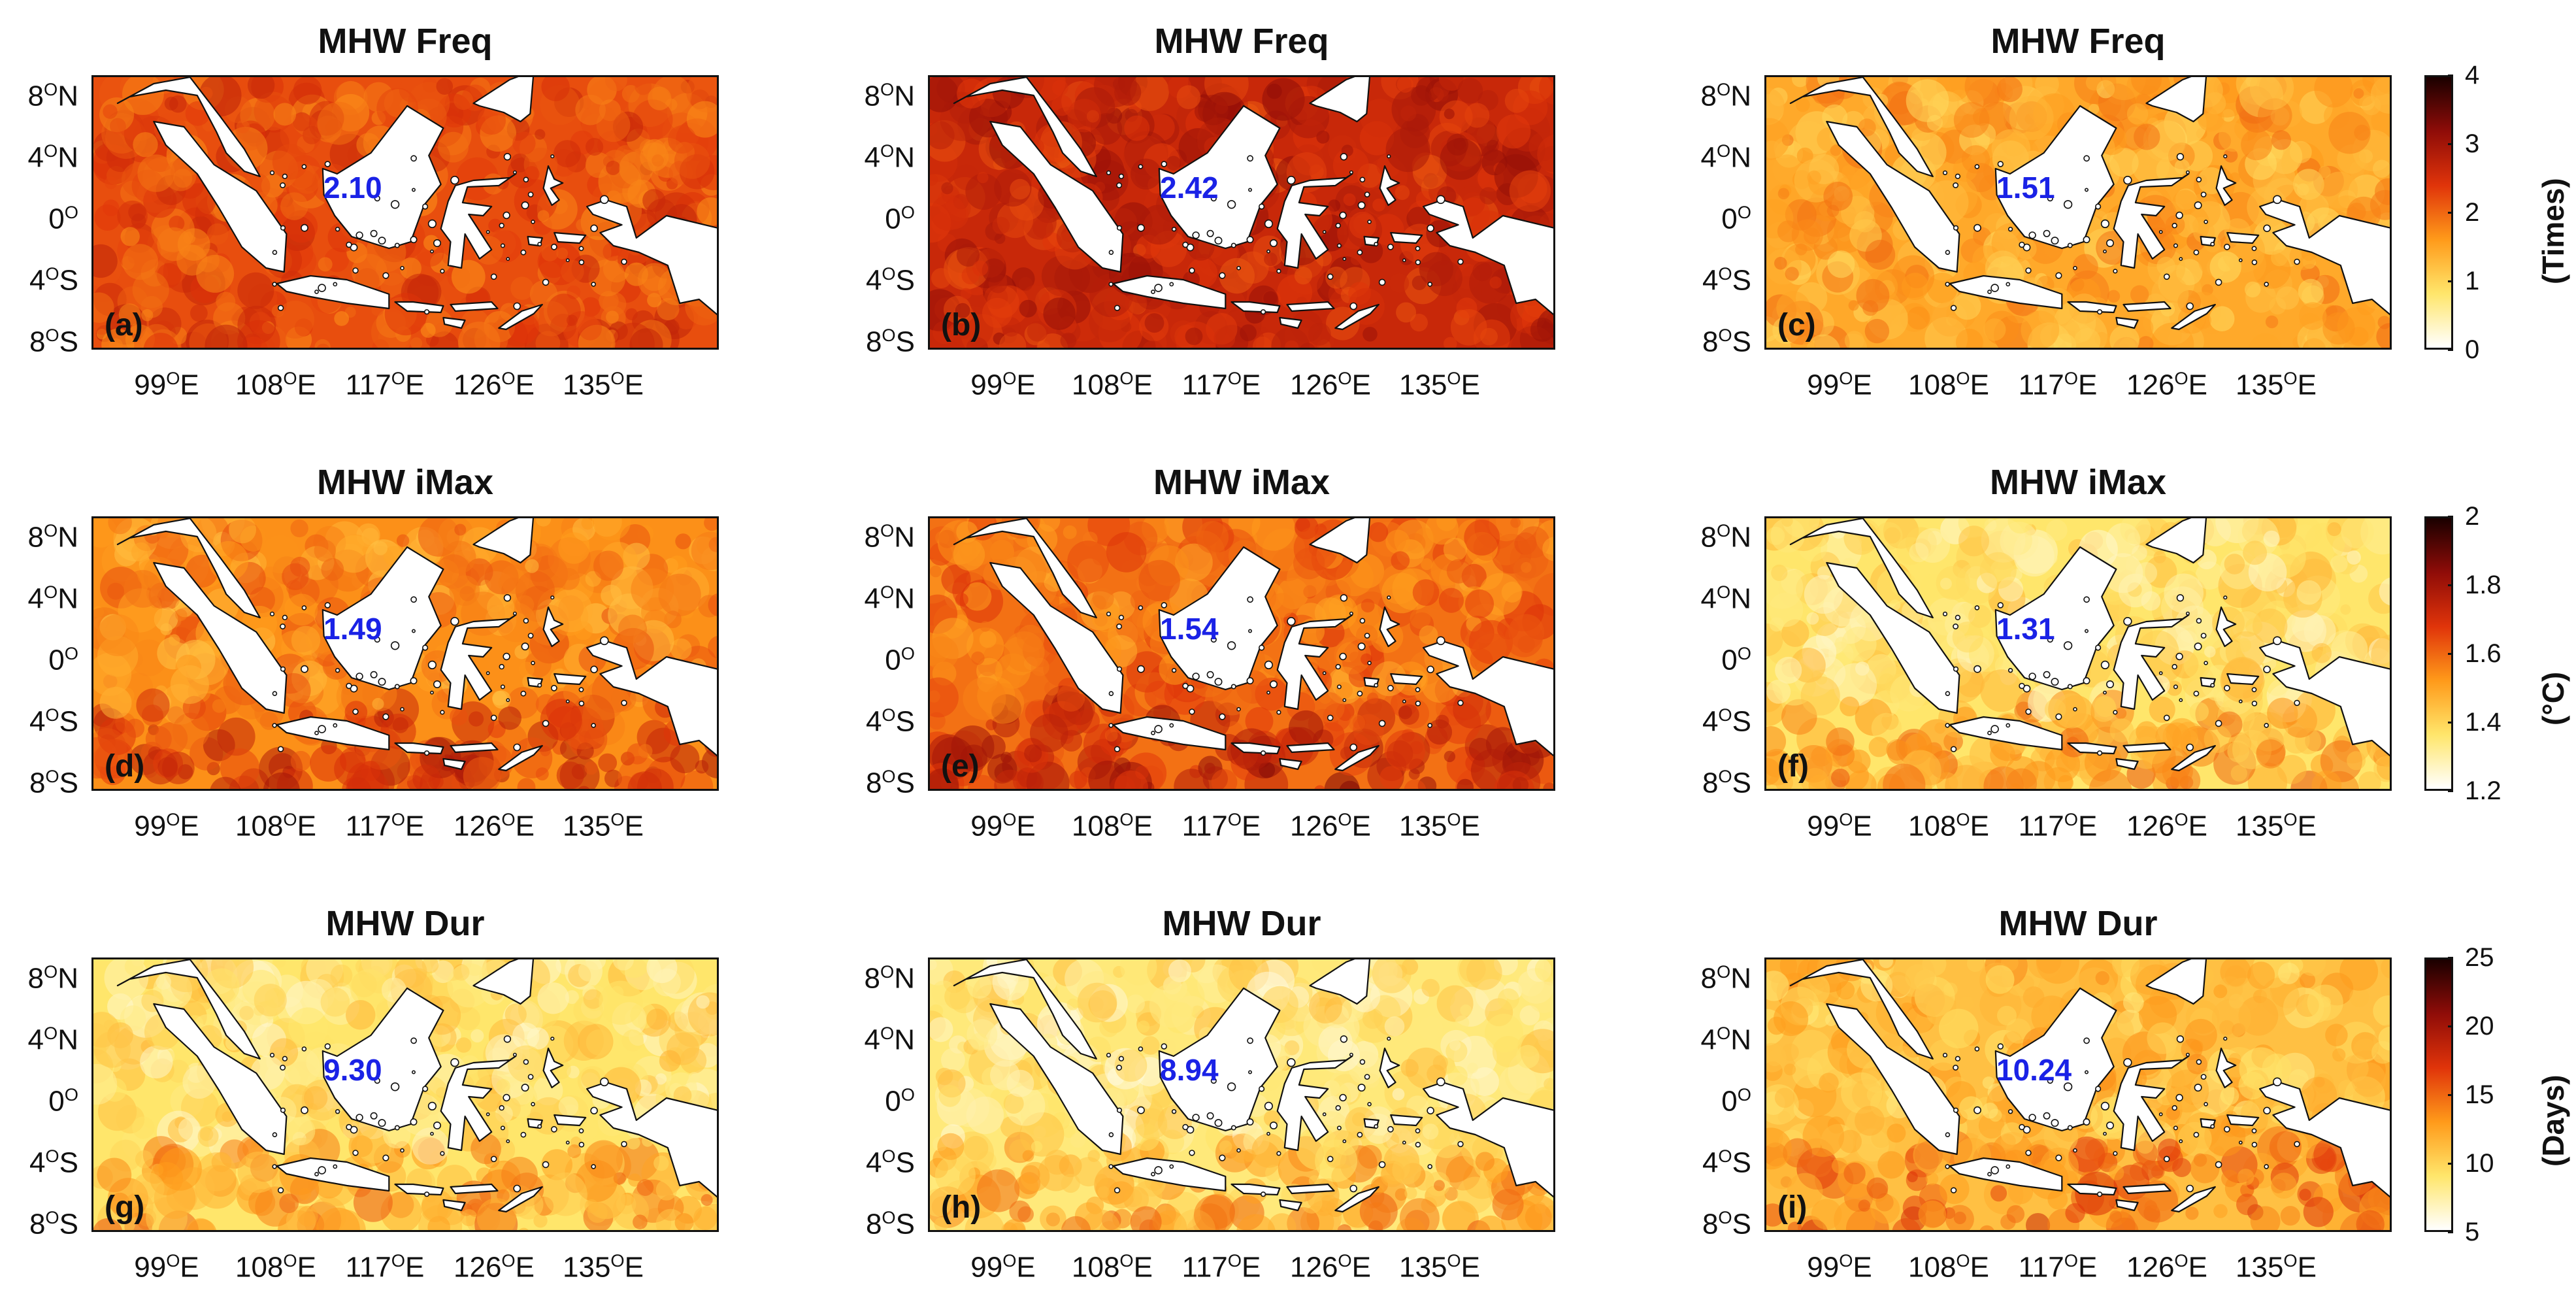 The image size is (2576, 1298). I want to click on panel-letter: (b), so click(961, 325).